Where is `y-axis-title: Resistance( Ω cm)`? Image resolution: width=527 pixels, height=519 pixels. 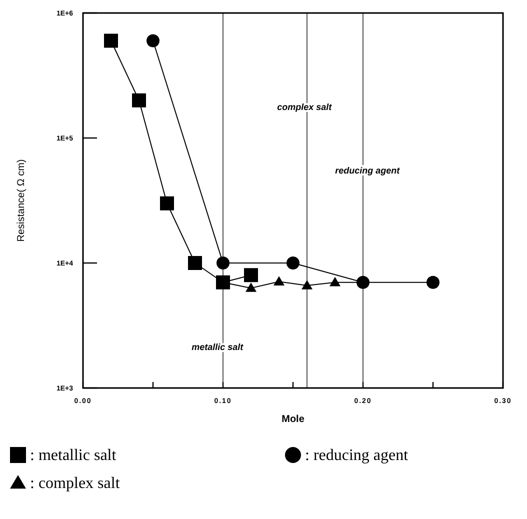
y-axis-title: Resistance( Ω cm) is located at coordinates (21, 200).